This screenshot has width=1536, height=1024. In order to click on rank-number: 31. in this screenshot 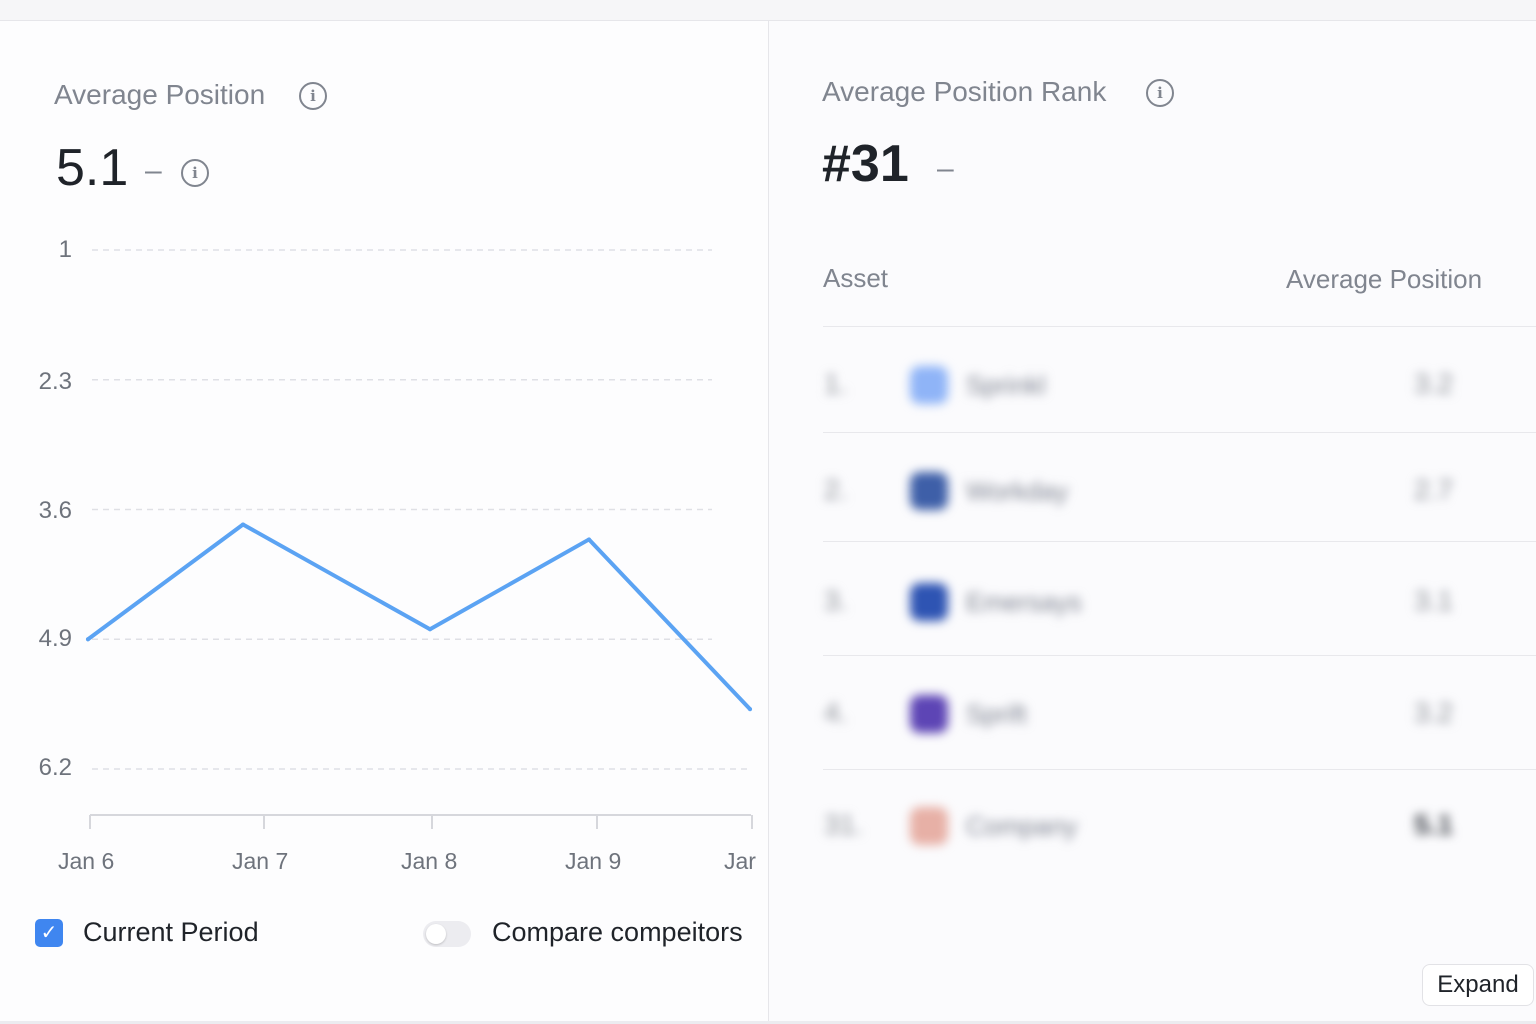, I will do `click(843, 824)`.